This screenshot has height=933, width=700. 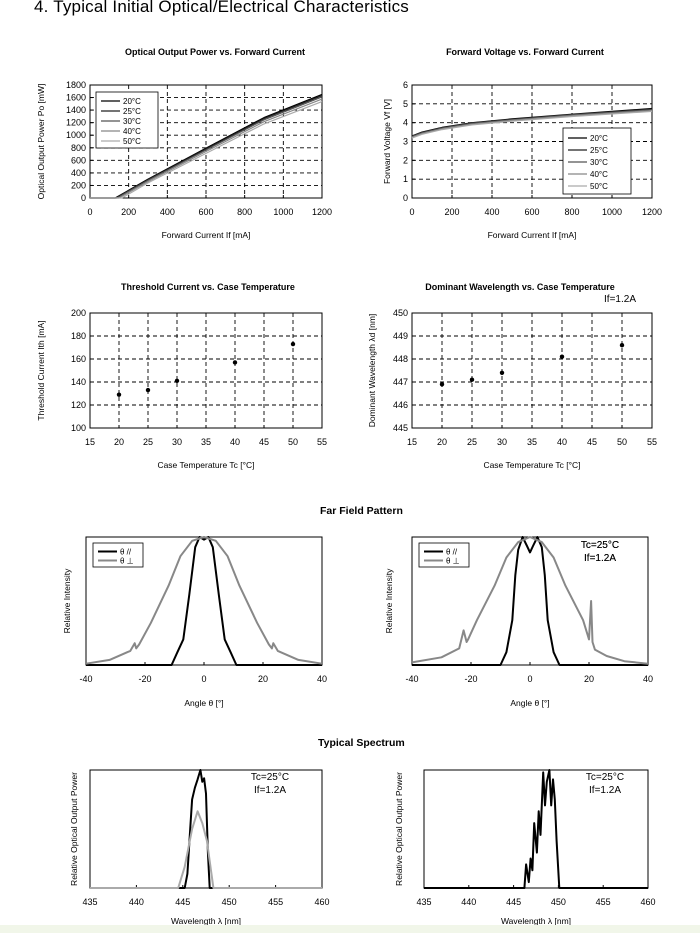 I want to click on y-tick-label: 600, so click(x=78, y=160).